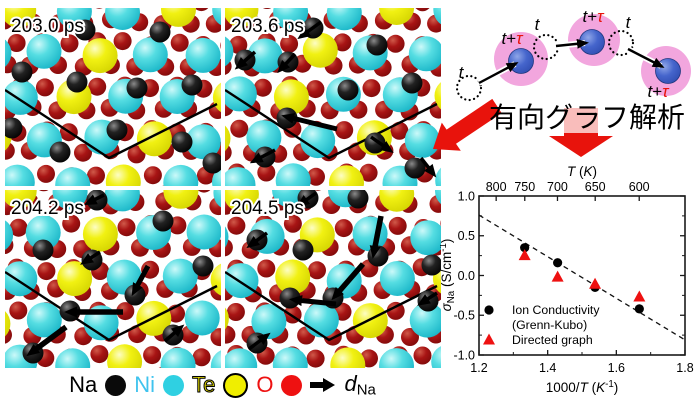 The image size is (700, 401). I want to click on displacement-arrow-icon, so click(323, 385).